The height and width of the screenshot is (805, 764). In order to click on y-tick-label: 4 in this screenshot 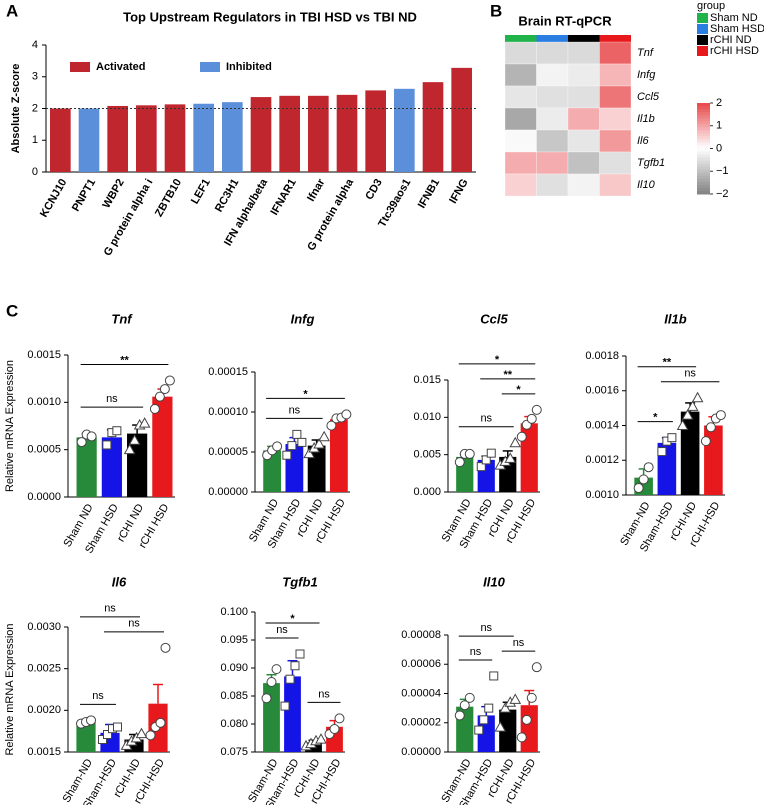, I will do `click(35, 45)`.